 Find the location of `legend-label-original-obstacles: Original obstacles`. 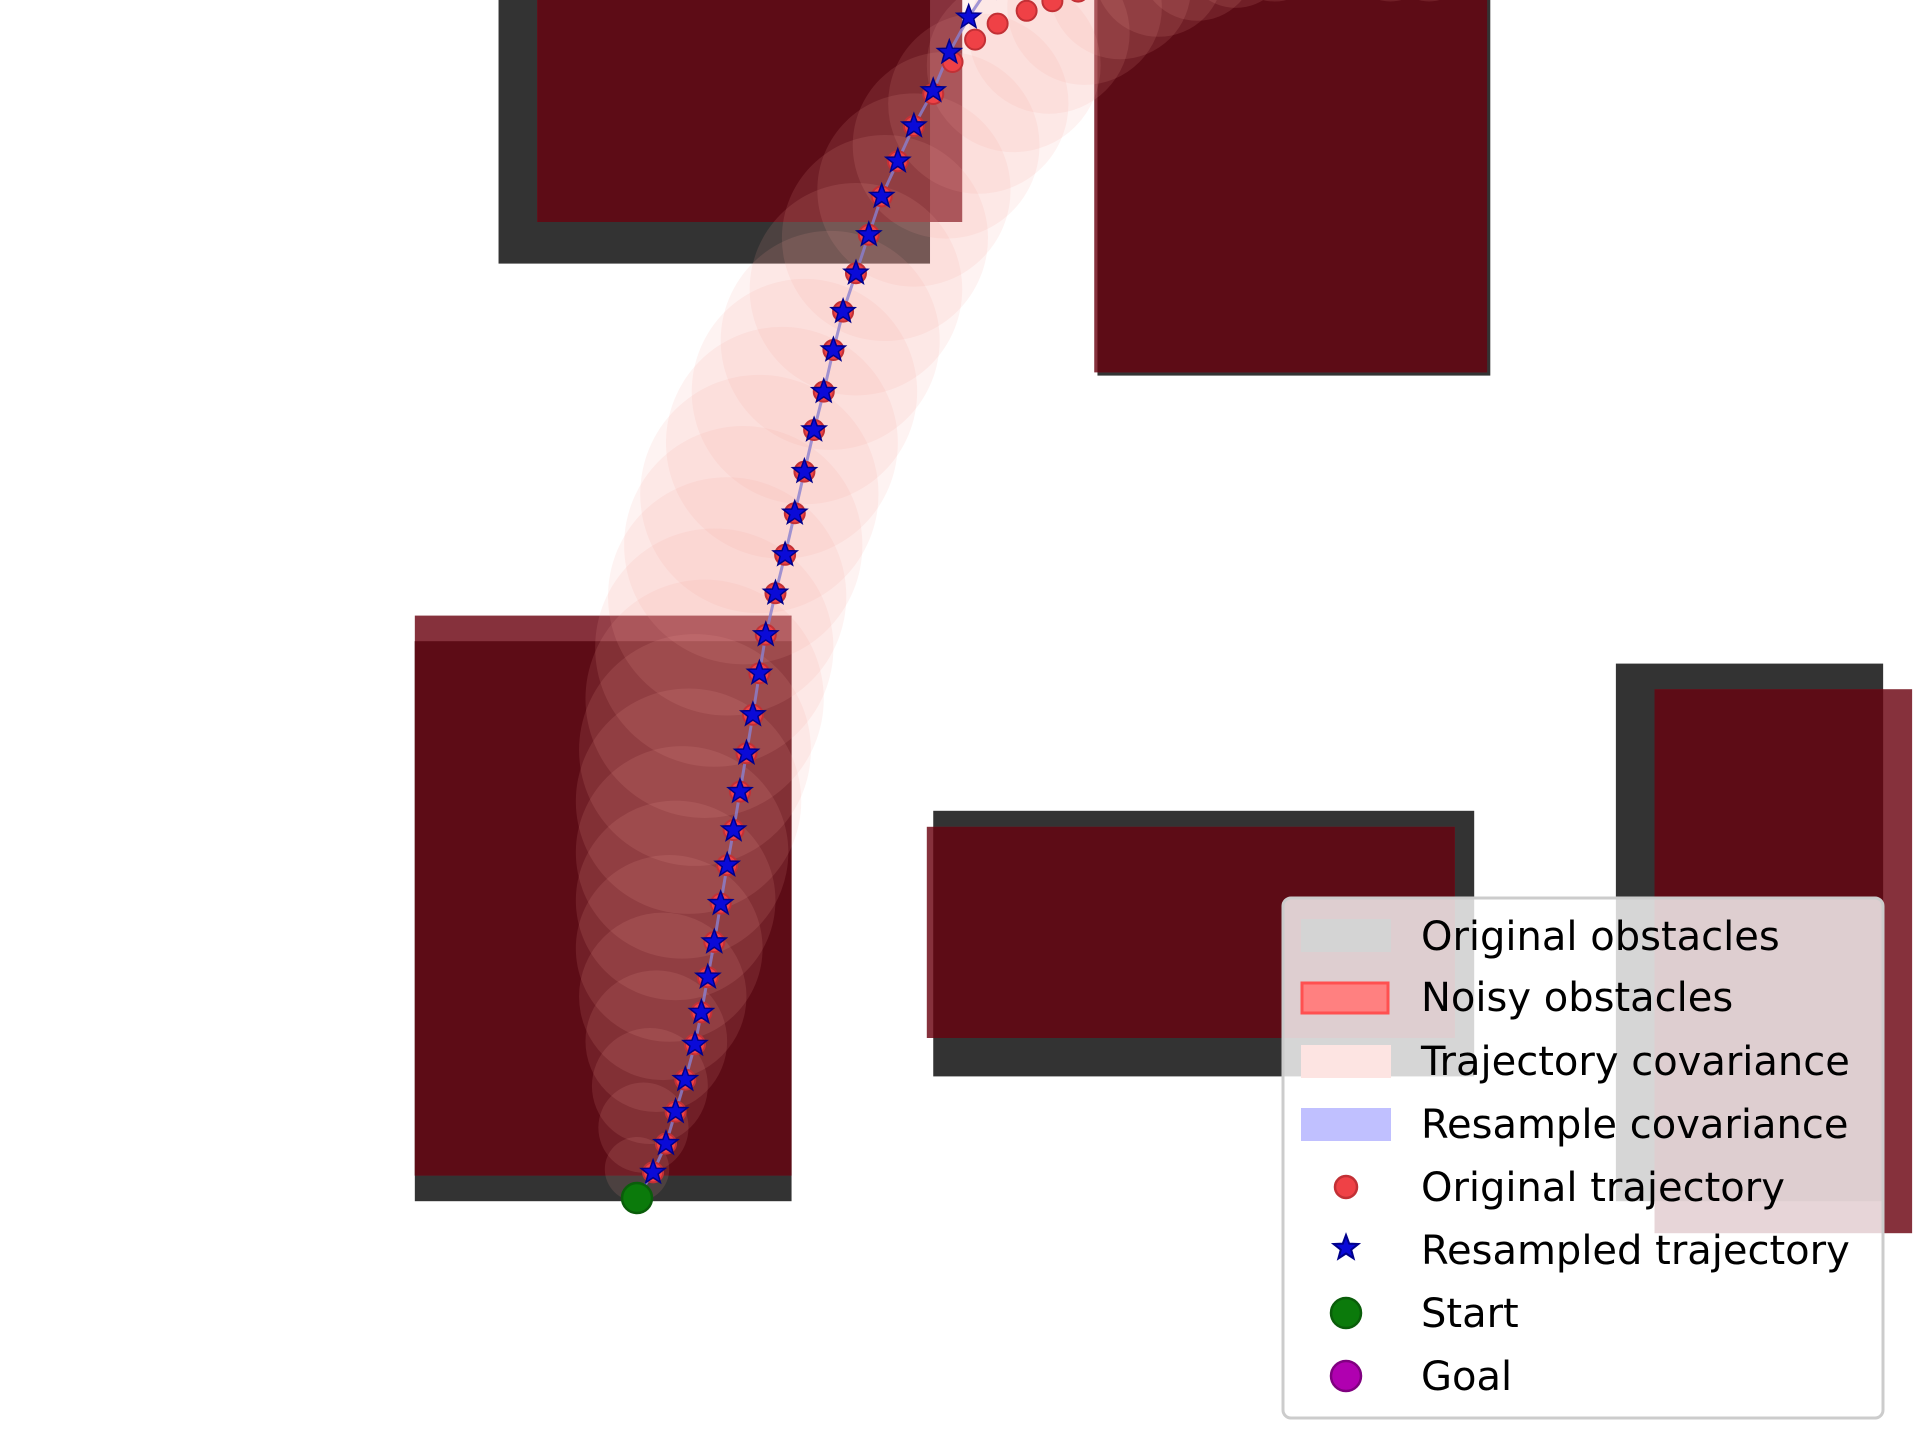

legend-label-original-obstacles: Original obstacles is located at coordinates (1600, 937).